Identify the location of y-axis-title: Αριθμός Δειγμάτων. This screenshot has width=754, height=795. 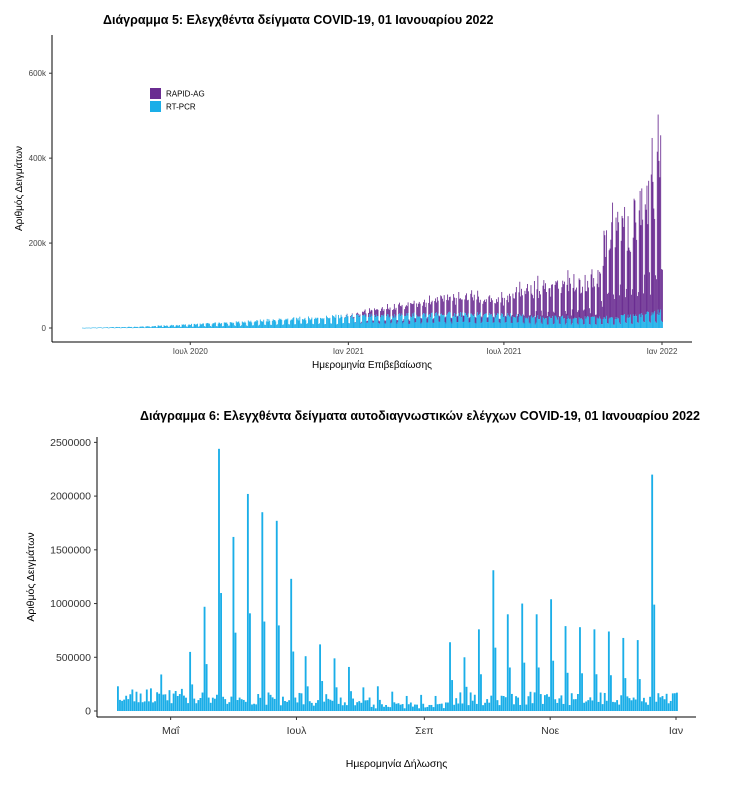
(31, 576).